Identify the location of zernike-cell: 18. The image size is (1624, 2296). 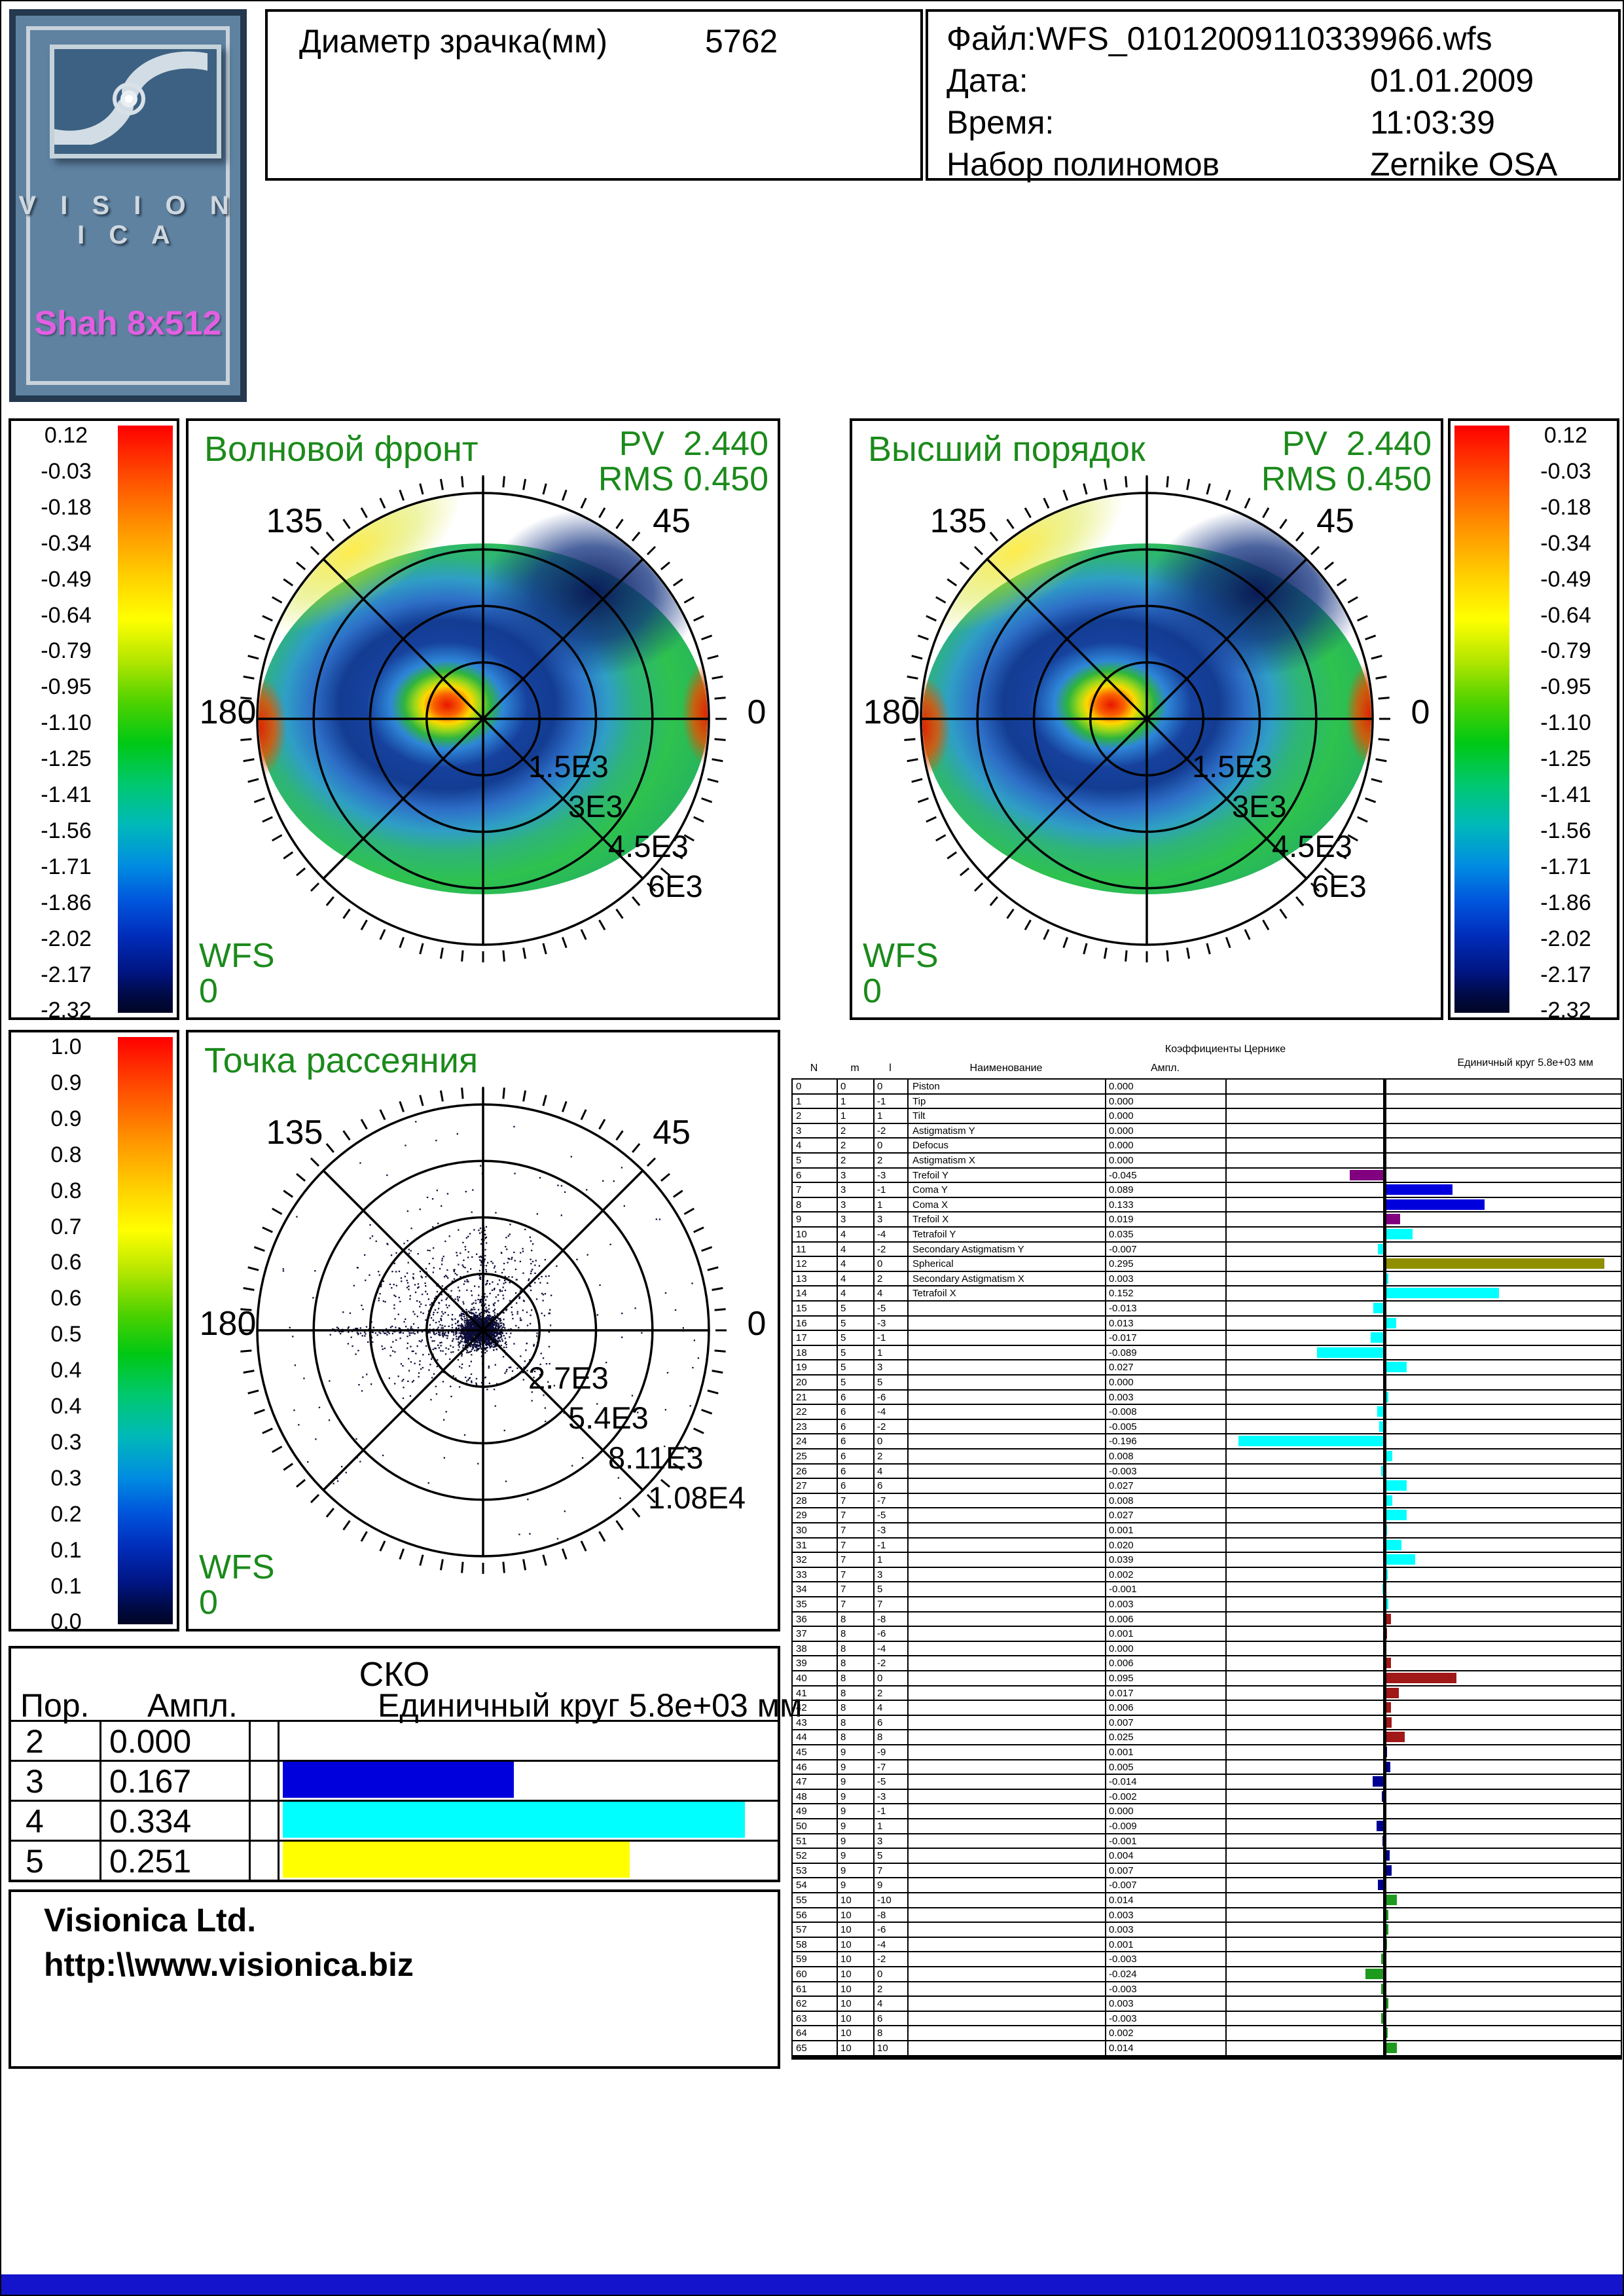
(801, 1352).